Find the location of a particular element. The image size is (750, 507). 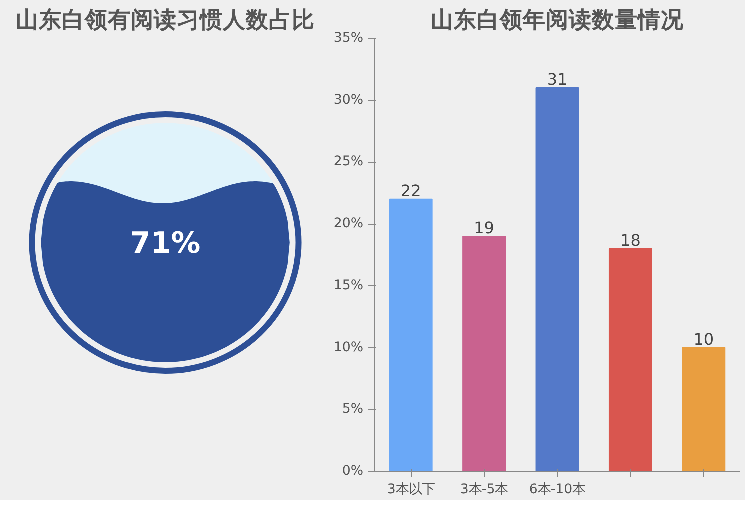

y-tick-label: 35% is located at coordinates (349, 38).